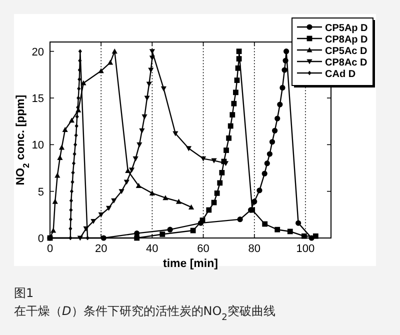 The height and width of the screenshot is (335, 400). Describe the element at coordinates (340, 74) in the screenshot. I see `legend-label: CAd D` at that location.